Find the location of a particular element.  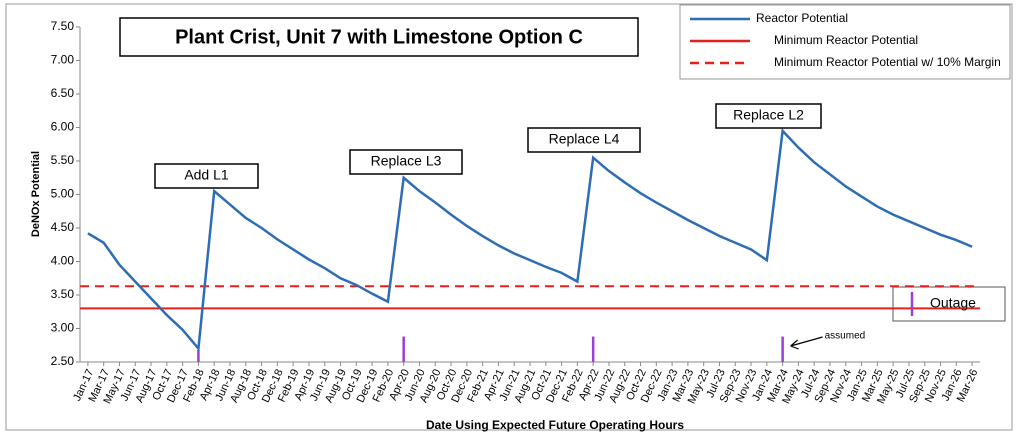

annotation: assumed is located at coordinates (845, 336).